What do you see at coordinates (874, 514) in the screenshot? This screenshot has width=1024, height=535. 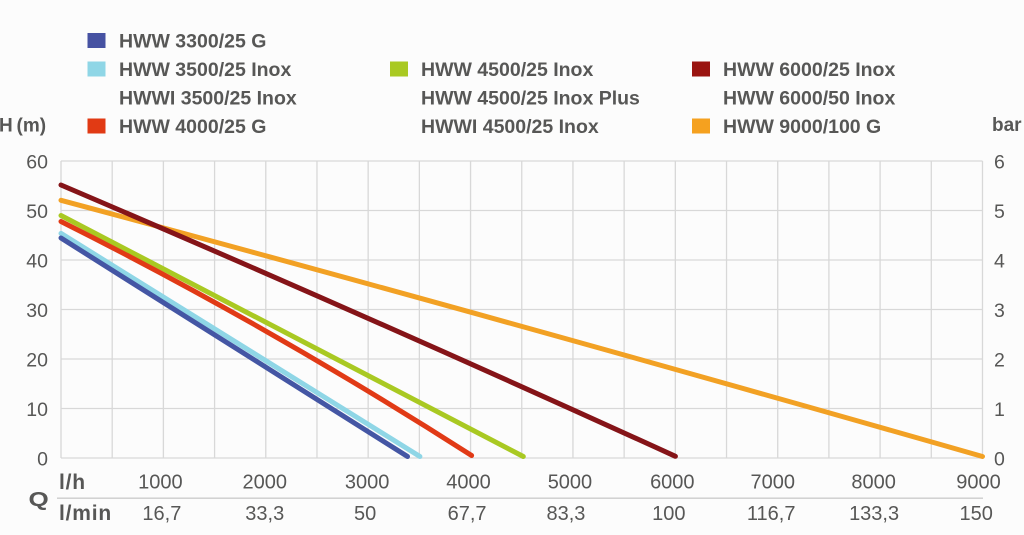 I see `svg-text: 133,3` at bounding box center [874, 514].